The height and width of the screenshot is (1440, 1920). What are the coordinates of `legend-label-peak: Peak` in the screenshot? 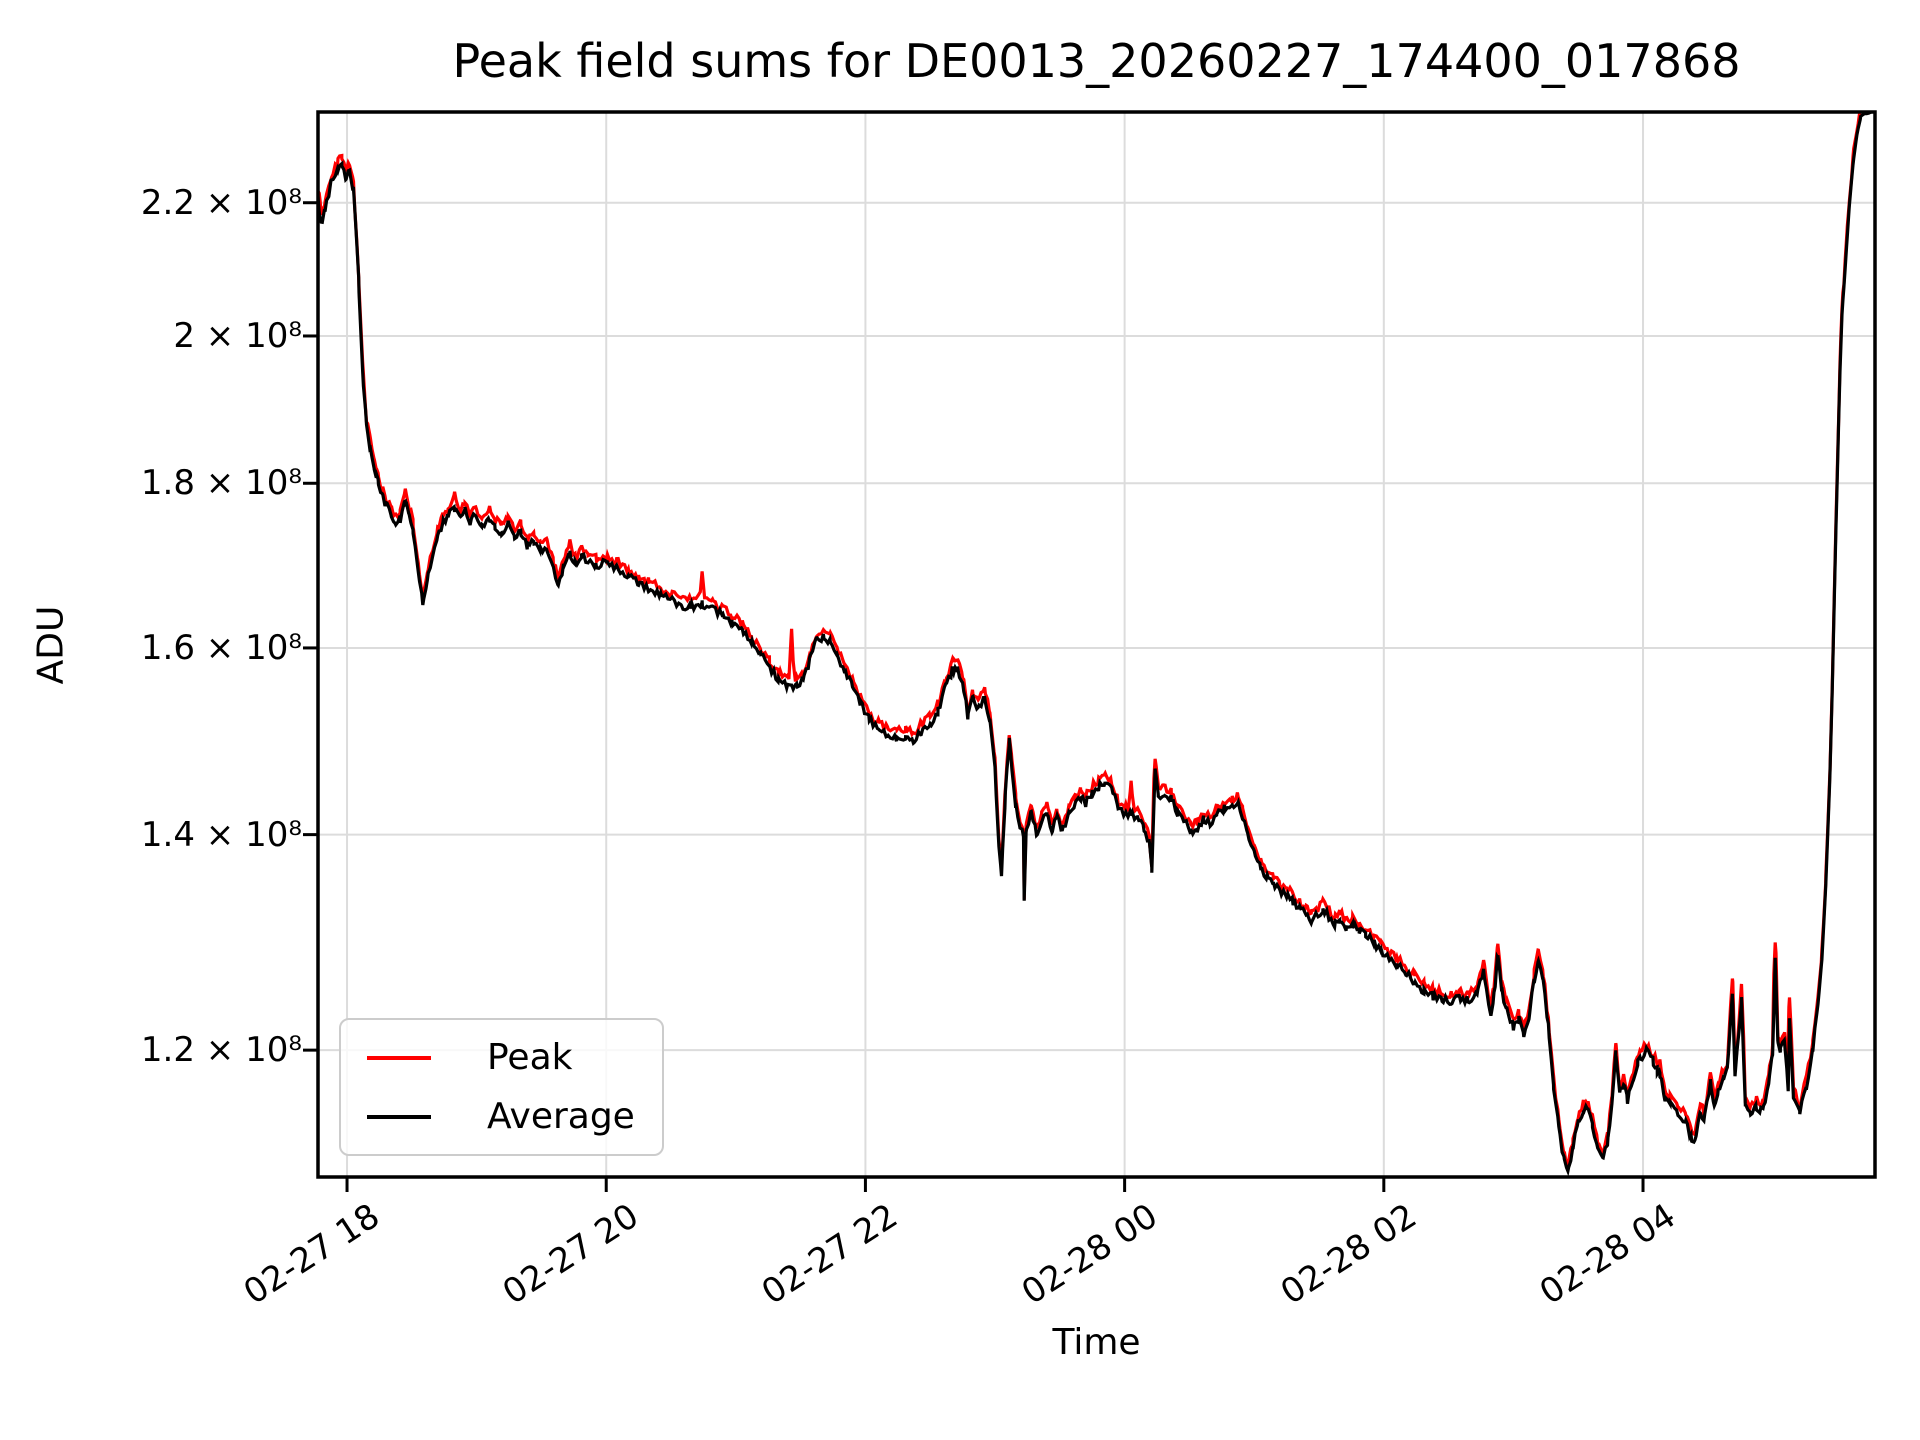 It's located at (530, 1057).